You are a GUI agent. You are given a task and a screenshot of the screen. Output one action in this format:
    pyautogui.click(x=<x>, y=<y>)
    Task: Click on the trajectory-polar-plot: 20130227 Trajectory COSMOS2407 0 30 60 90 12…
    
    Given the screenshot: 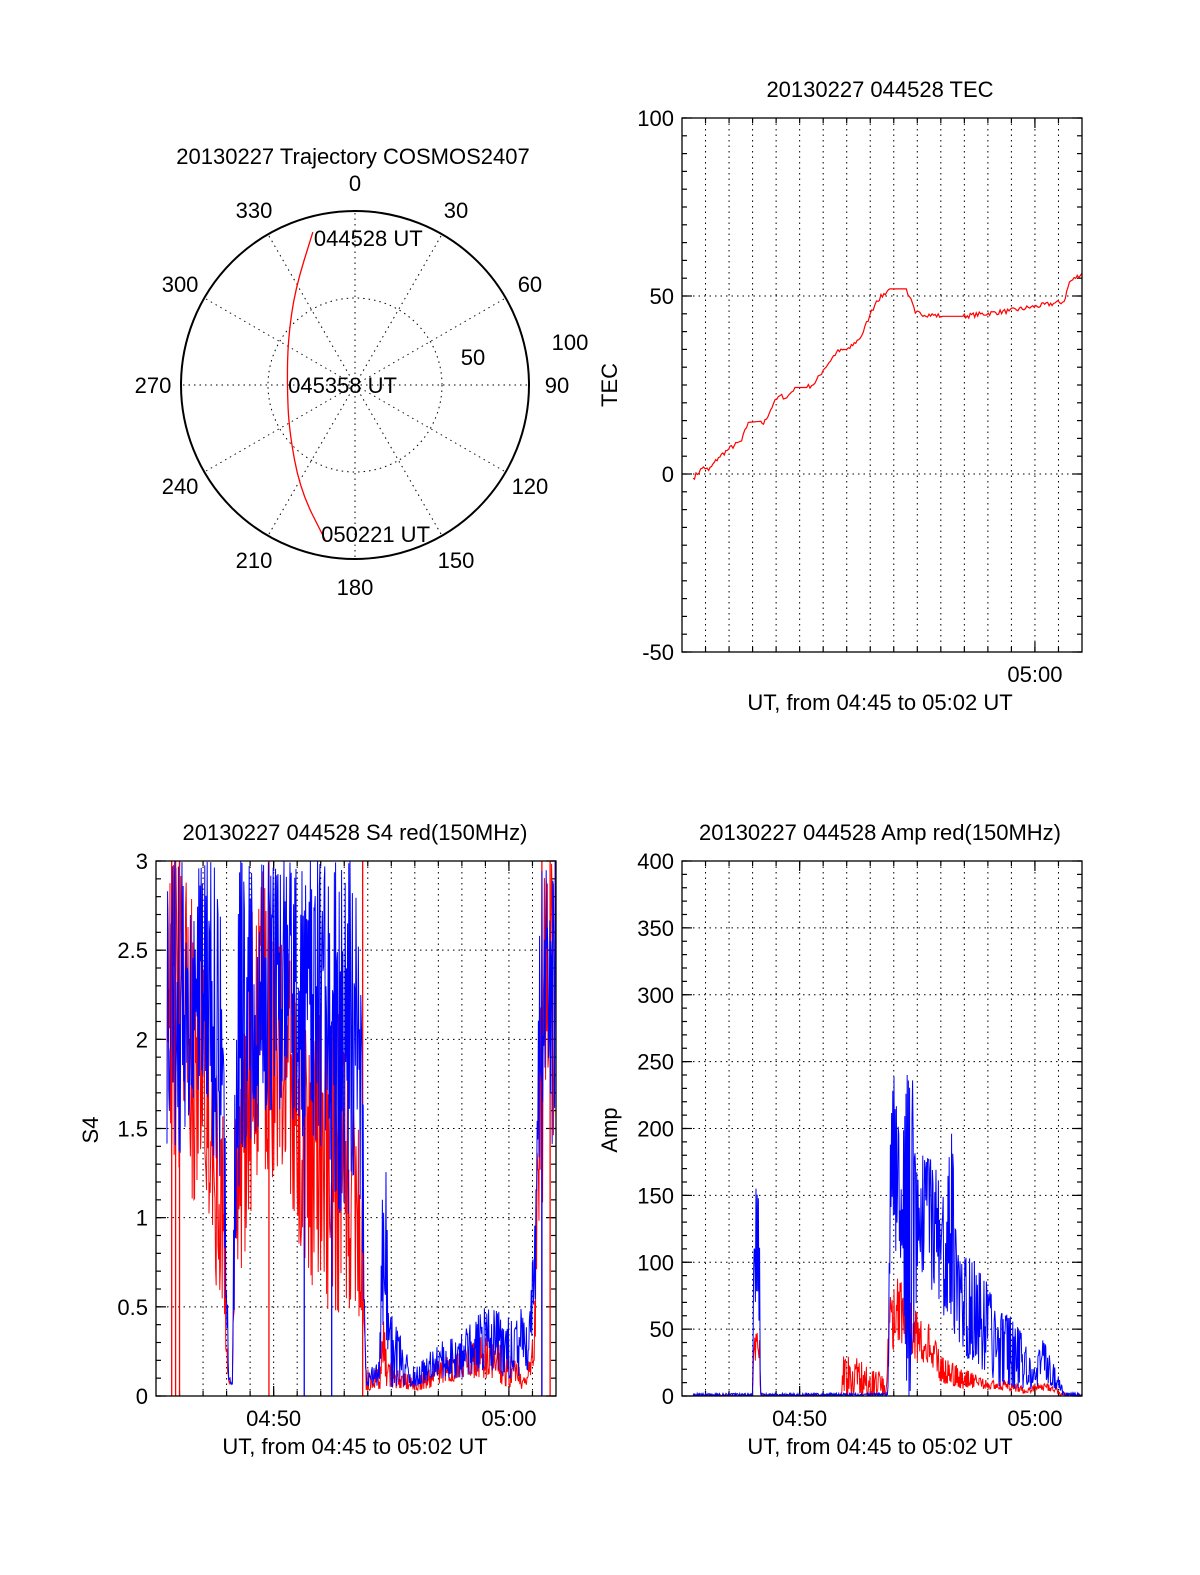 What is the action you would take?
    pyautogui.click(x=362, y=372)
    